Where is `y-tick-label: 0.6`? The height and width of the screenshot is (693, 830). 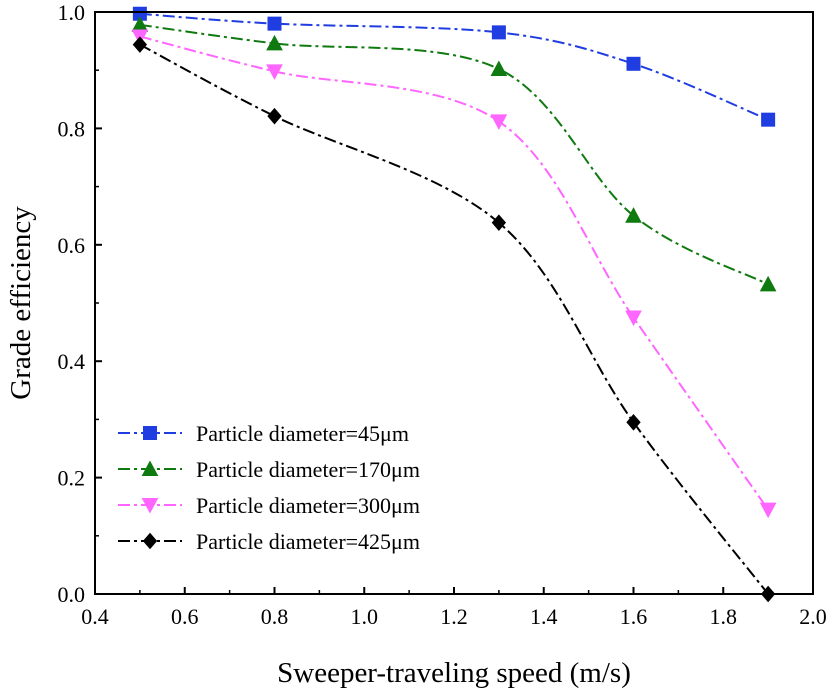 y-tick-label: 0.6 is located at coordinates (72, 245).